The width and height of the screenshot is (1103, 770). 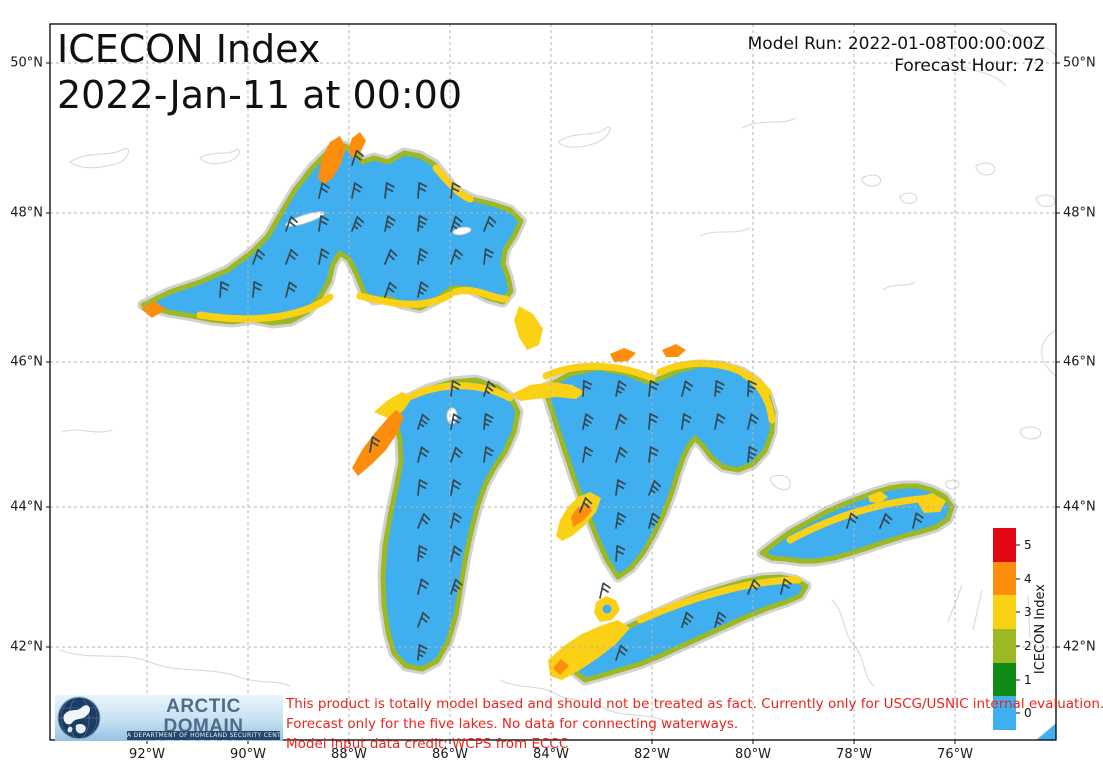 What do you see at coordinates (1028, 679) in the screenshot?
I see `colorbar-tick-label: 1` at bounding box center [1028, 679].